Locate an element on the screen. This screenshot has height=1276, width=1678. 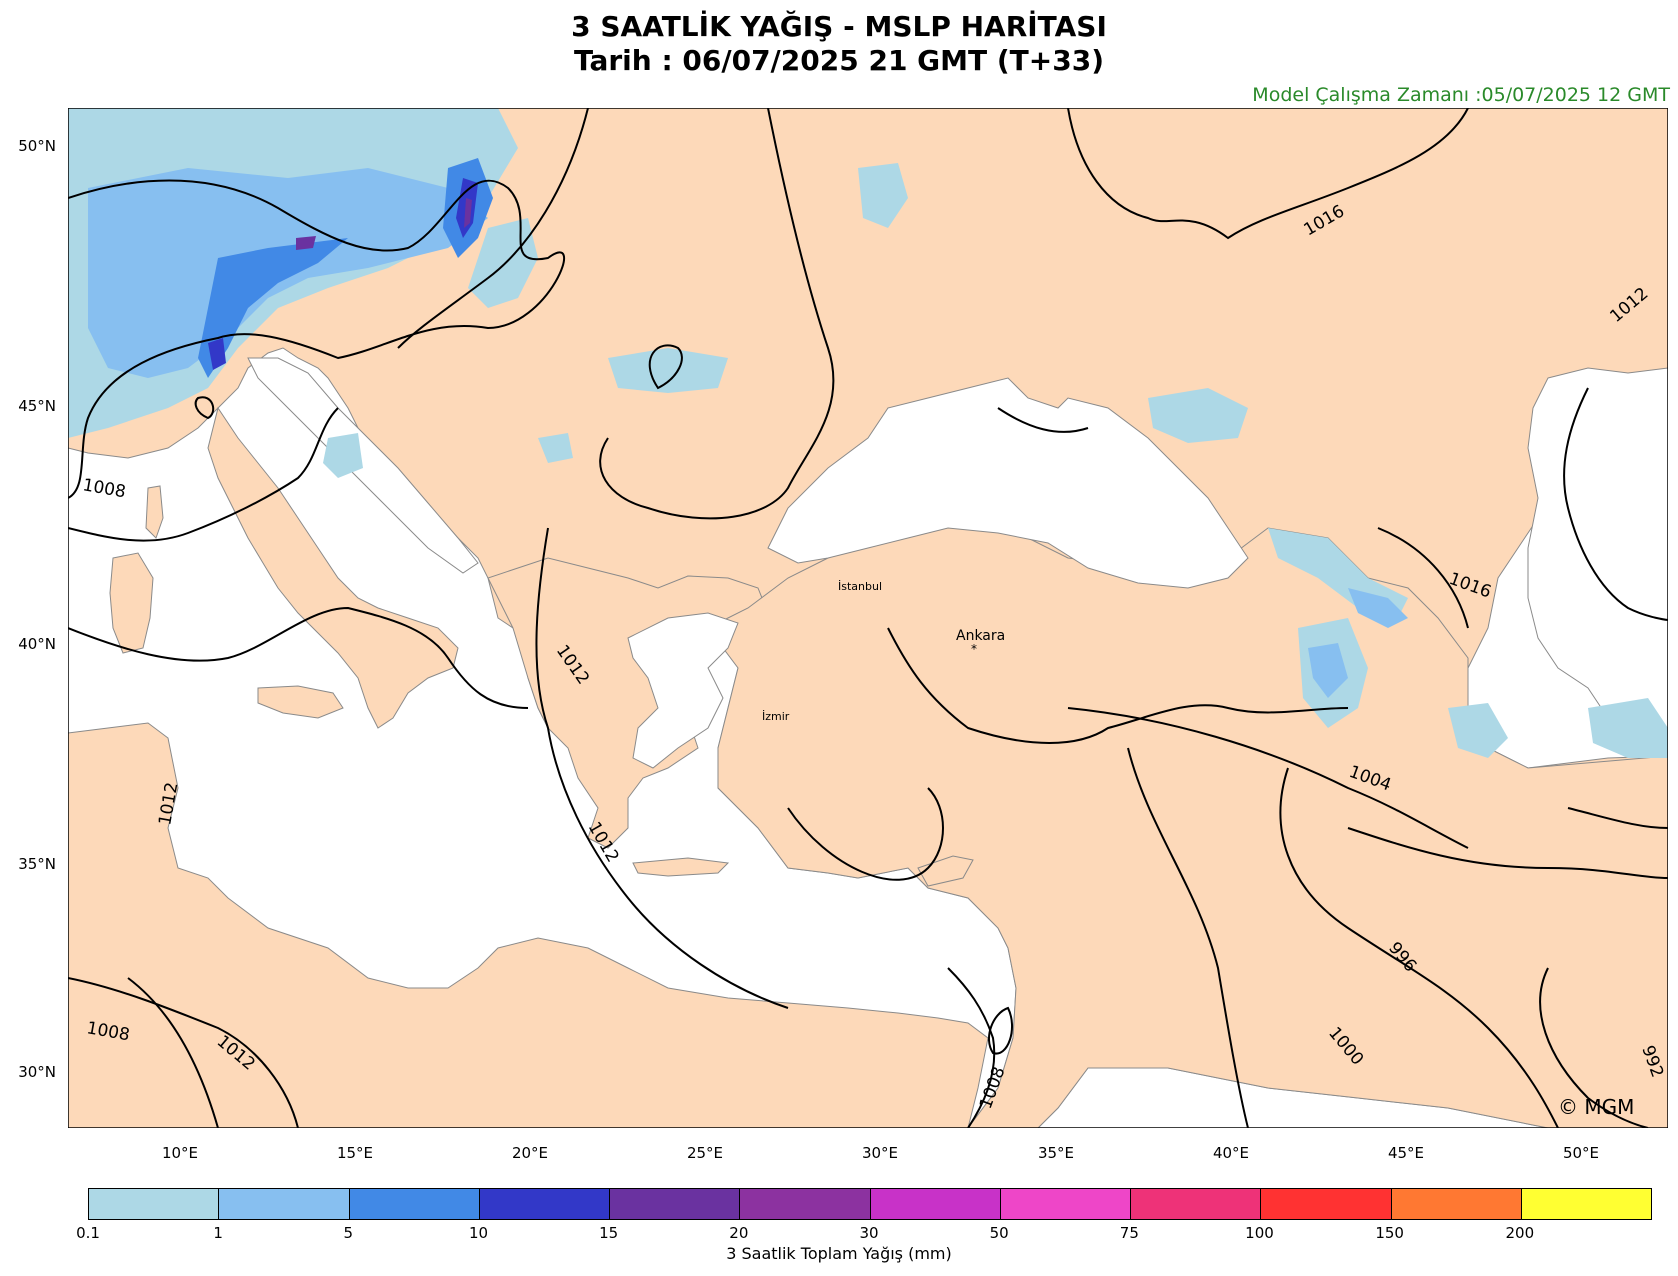
lon-label: 35°E is located at coordinates (1056, 1153).